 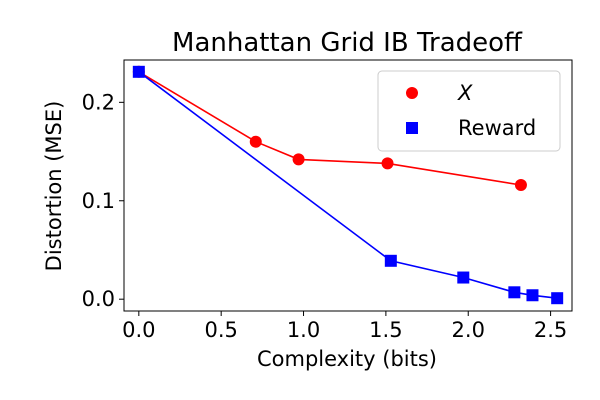 What do you see at coordinates (98, 201) in the screenshot?
I see `y-tick-label: 0.1` at bounding box center [98, 201].